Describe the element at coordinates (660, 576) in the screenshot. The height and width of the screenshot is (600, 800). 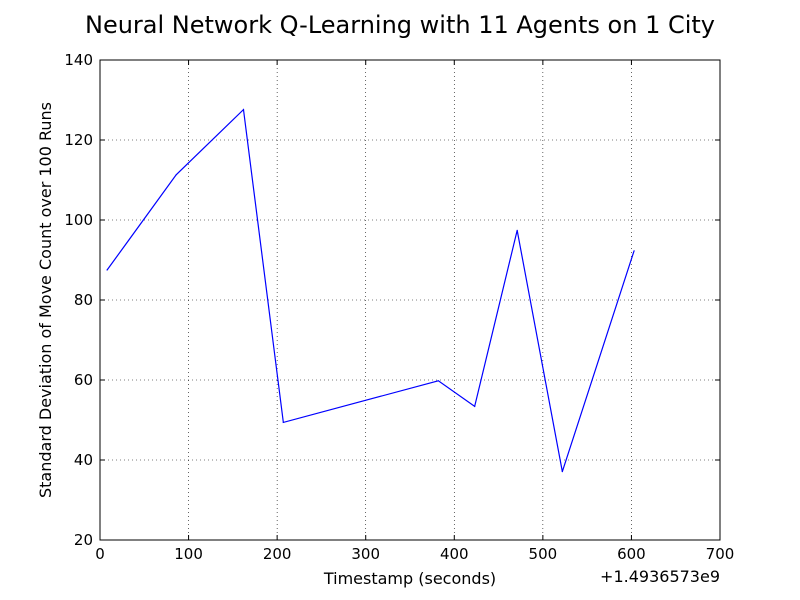
I see `x-axis-offset-label: +1.4936573e9` at that location.